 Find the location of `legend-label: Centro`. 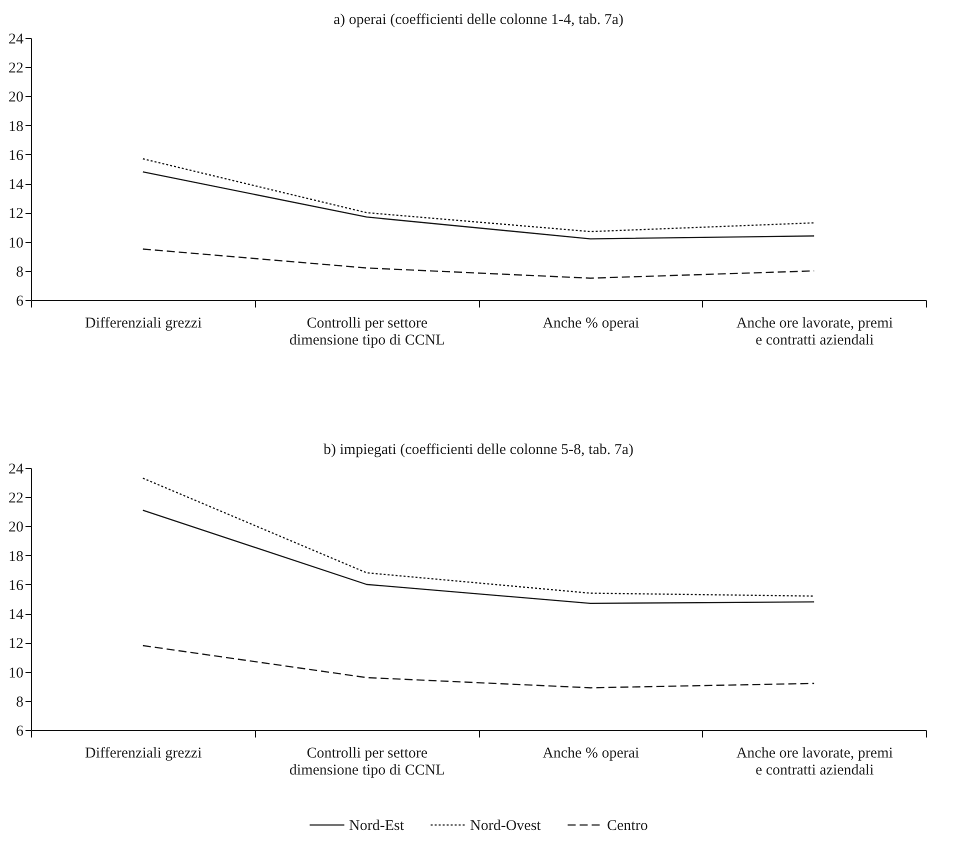

legend-label: Centro is located at coordinates (627, 826).